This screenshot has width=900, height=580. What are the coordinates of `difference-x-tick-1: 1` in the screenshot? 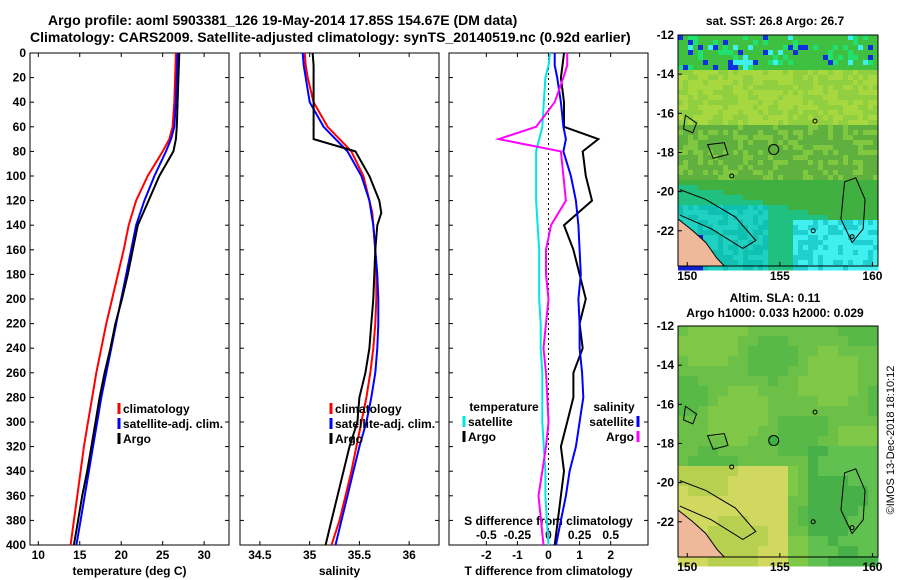 It's located at (579, 555).